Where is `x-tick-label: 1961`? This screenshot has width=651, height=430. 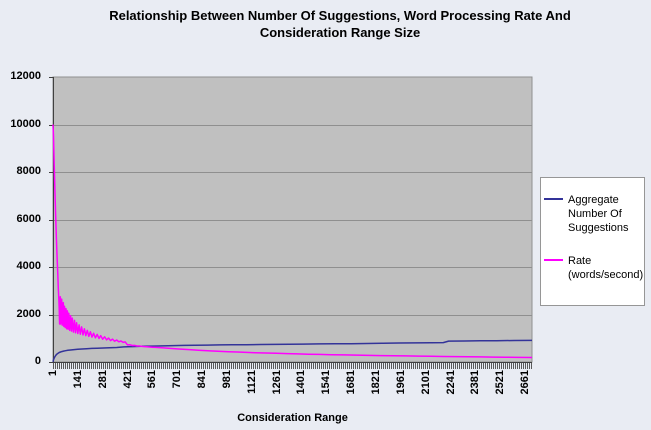 x-tick-label: 1961 is located at coordinates (400, 382).